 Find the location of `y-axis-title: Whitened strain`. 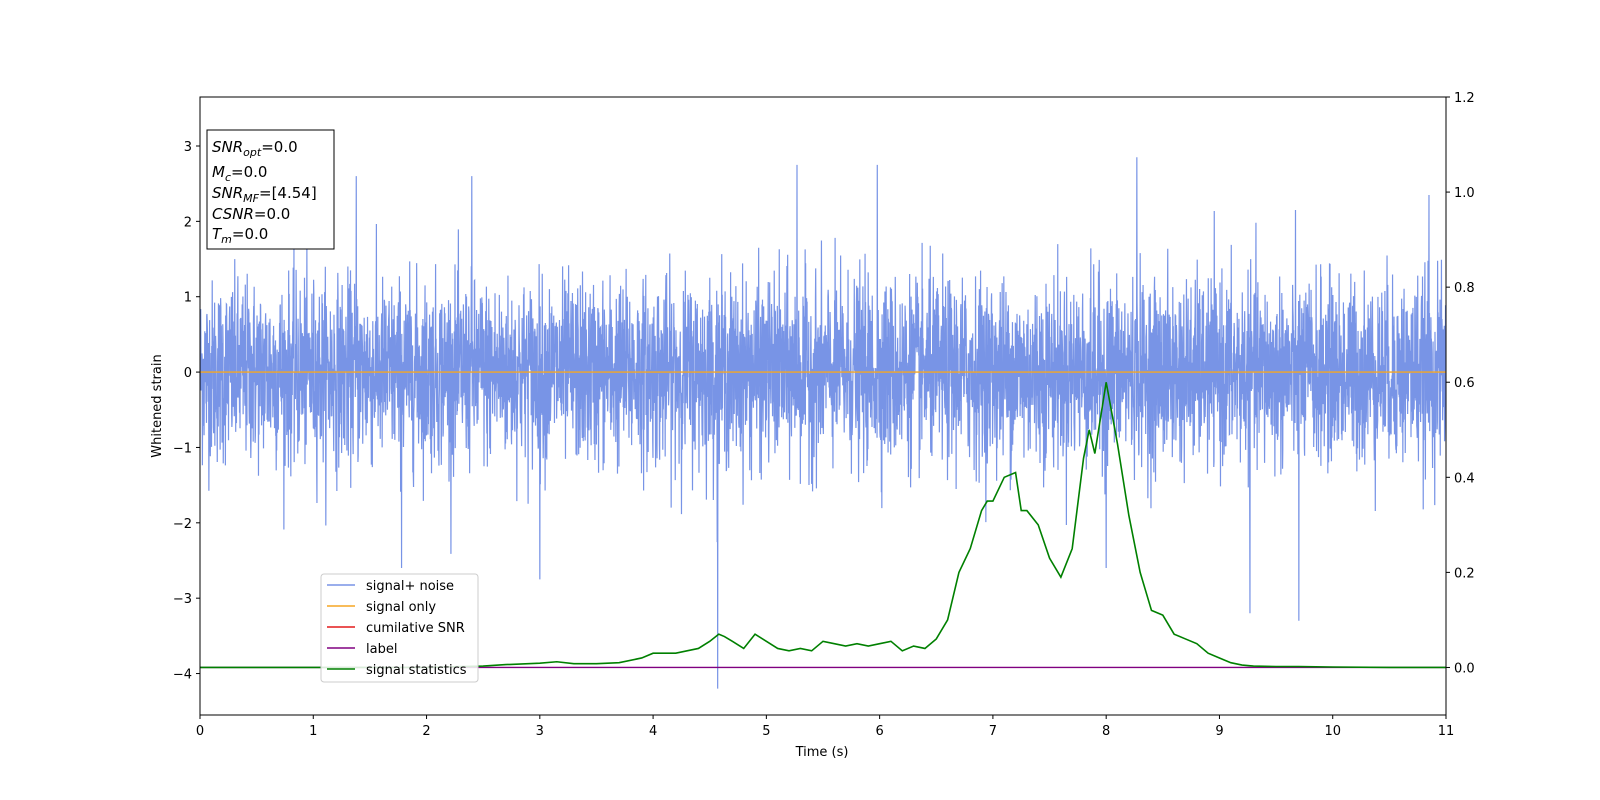

y-axis-title: Whitened strain is located at coordinates (157, 405).